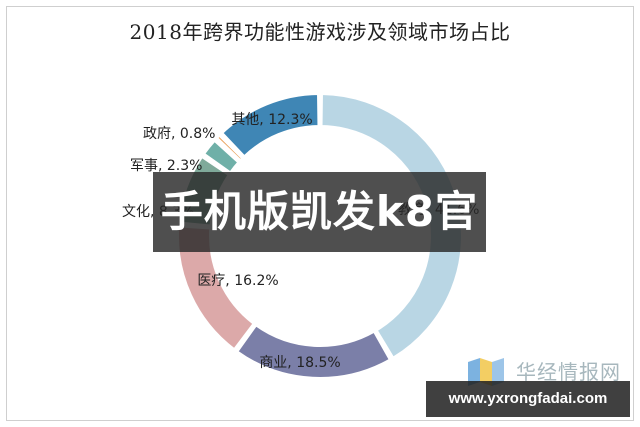 This screenshot has height=427, width=640. I want to click on slice-label-5: 政府, 0.8%, so click(179, 134).